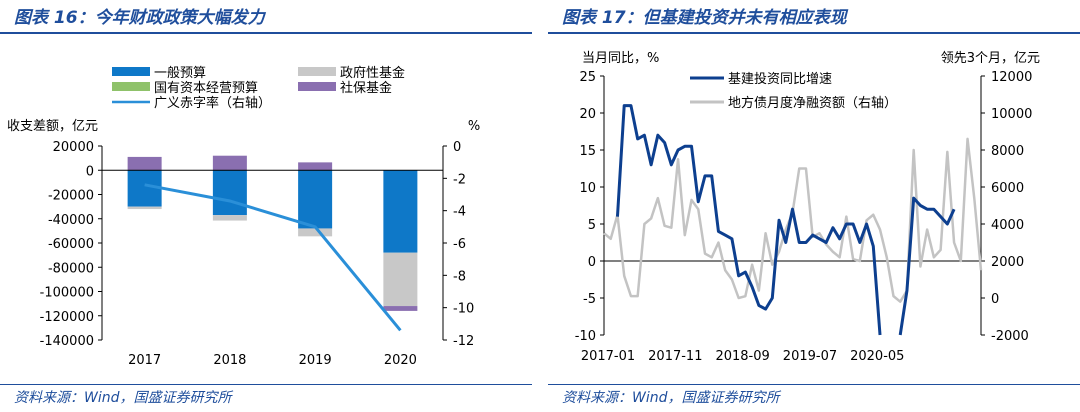  What do you see at coordinates (704, 18) in the screenshot?
I see `right-chart-title: 图表 17：但基建投资并未有相应表现` at bounding box center [704, 18].